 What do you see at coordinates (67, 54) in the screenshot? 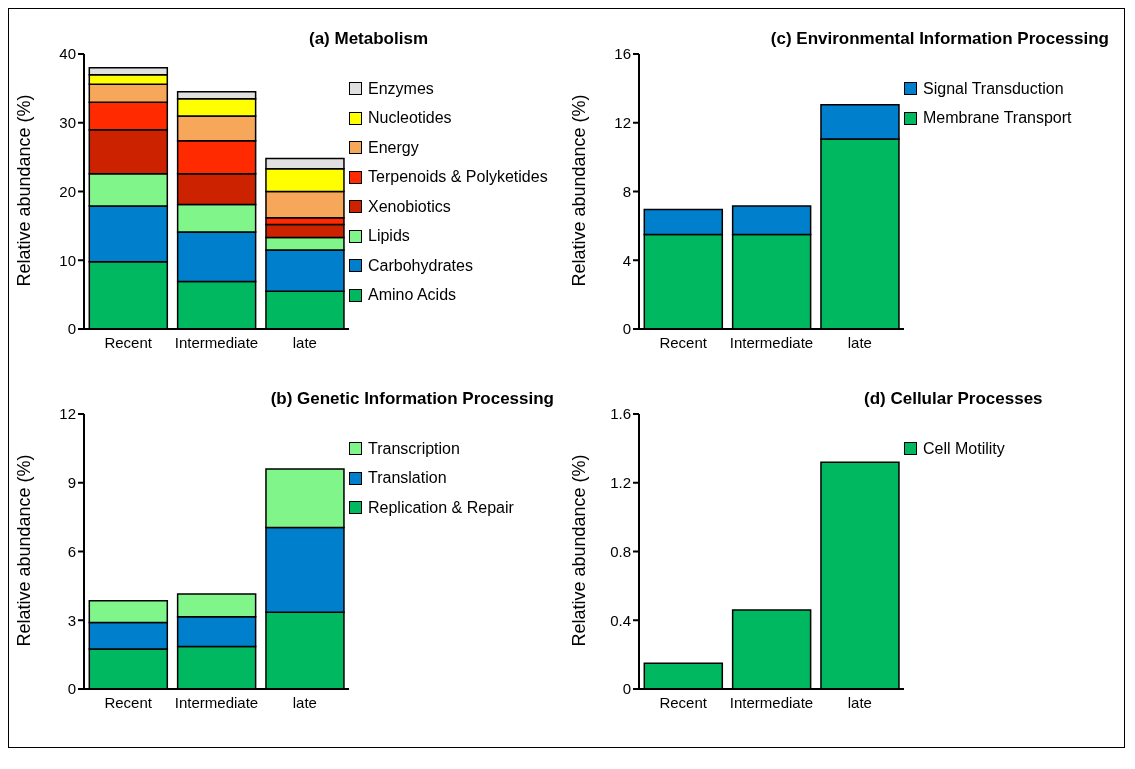
I see `y-tick-label: 40` at bounding box center [67, 54].